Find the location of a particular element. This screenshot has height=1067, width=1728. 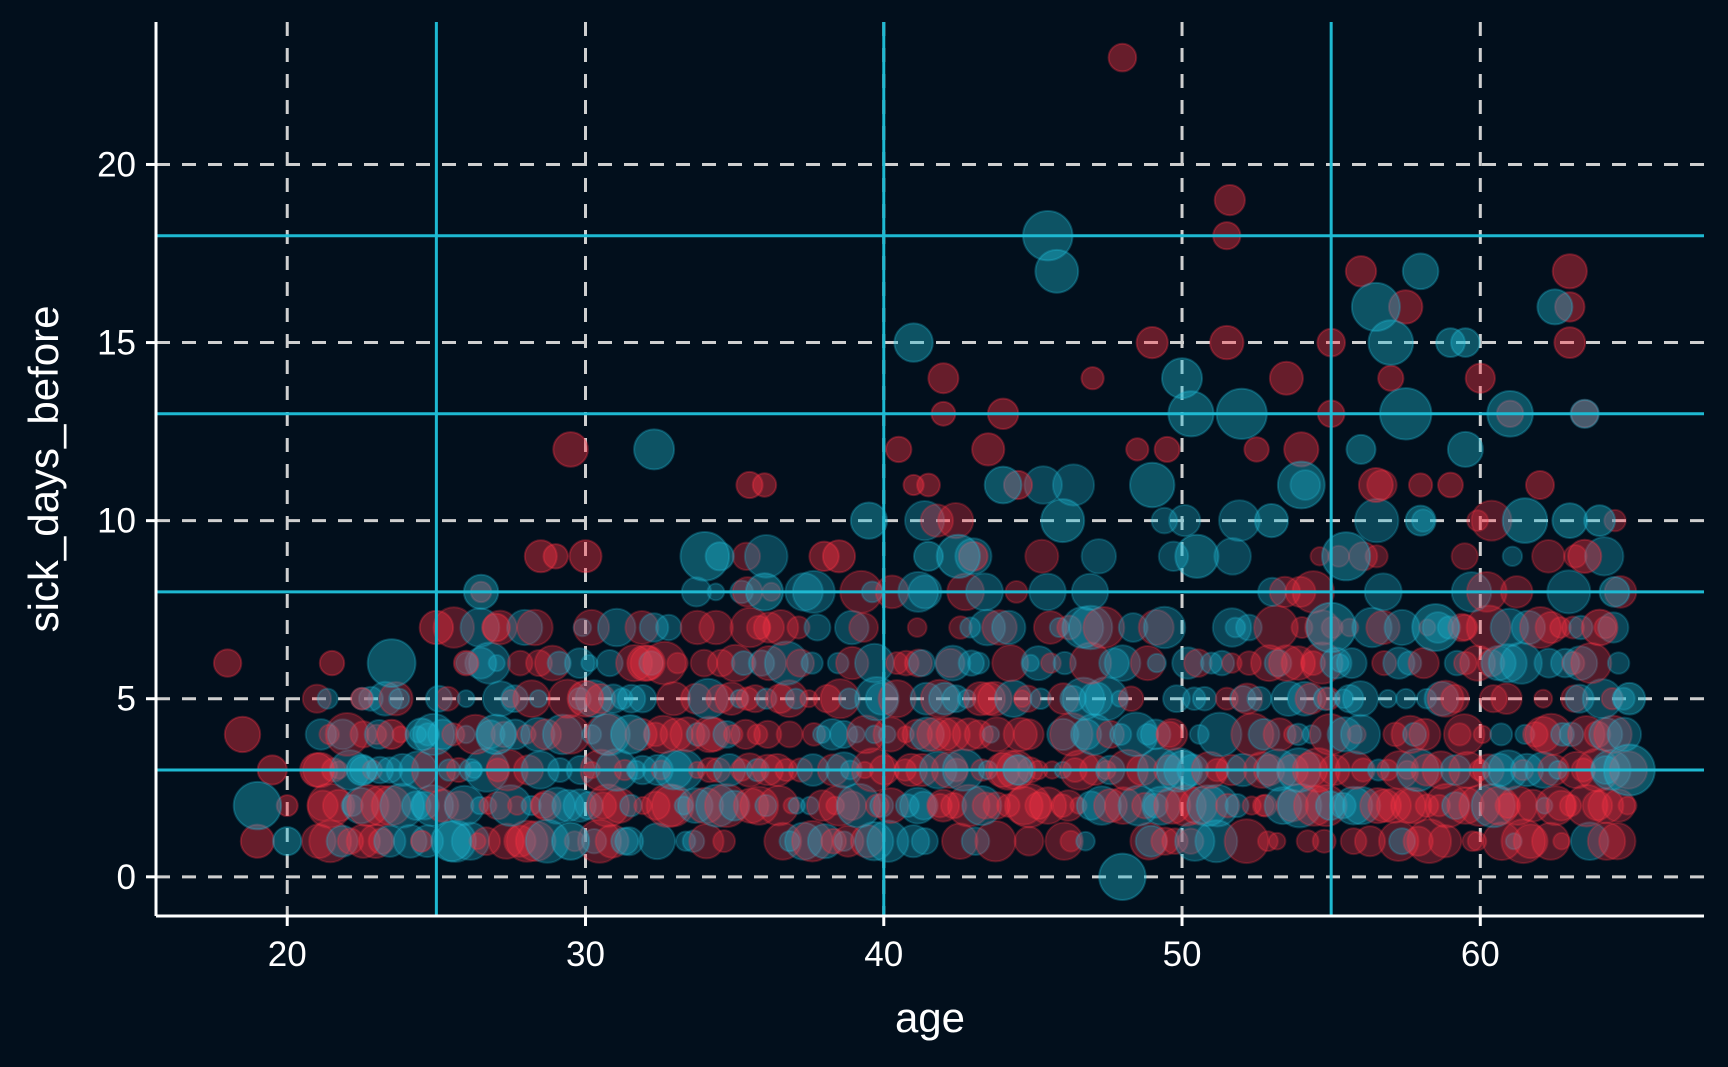

y-tick-label: 15 is located at coordinates (116, 343).